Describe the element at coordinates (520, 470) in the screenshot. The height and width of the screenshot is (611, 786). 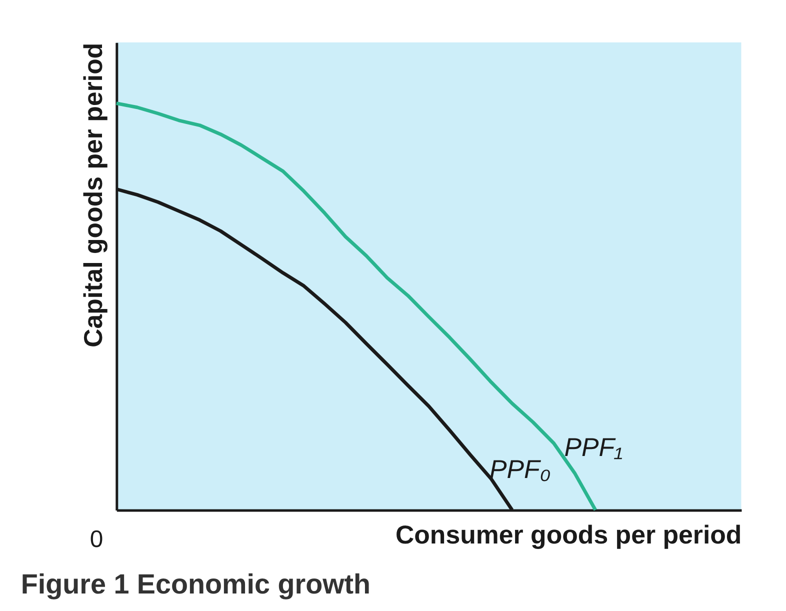
I see `series-label: PPF₀` at that location.